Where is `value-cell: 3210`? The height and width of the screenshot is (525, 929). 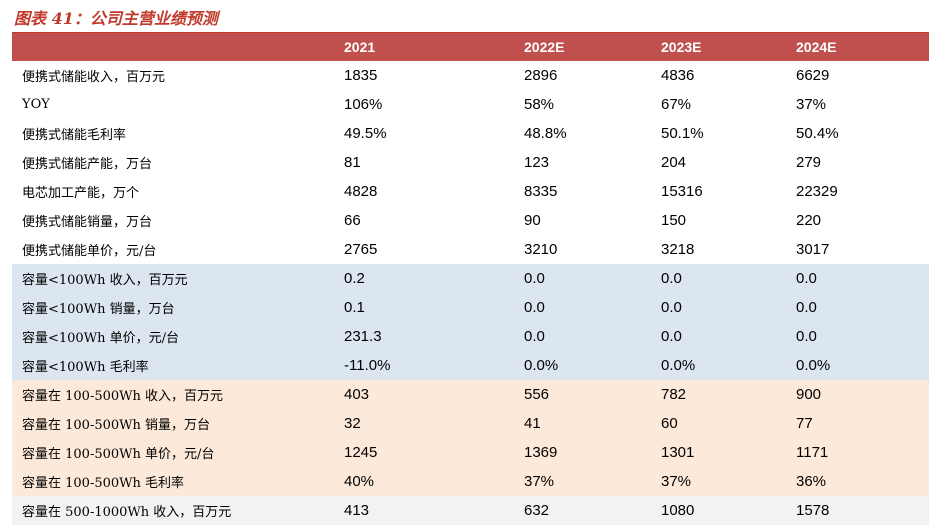
value-cell: 3210 is located at coordinates (541, 249).